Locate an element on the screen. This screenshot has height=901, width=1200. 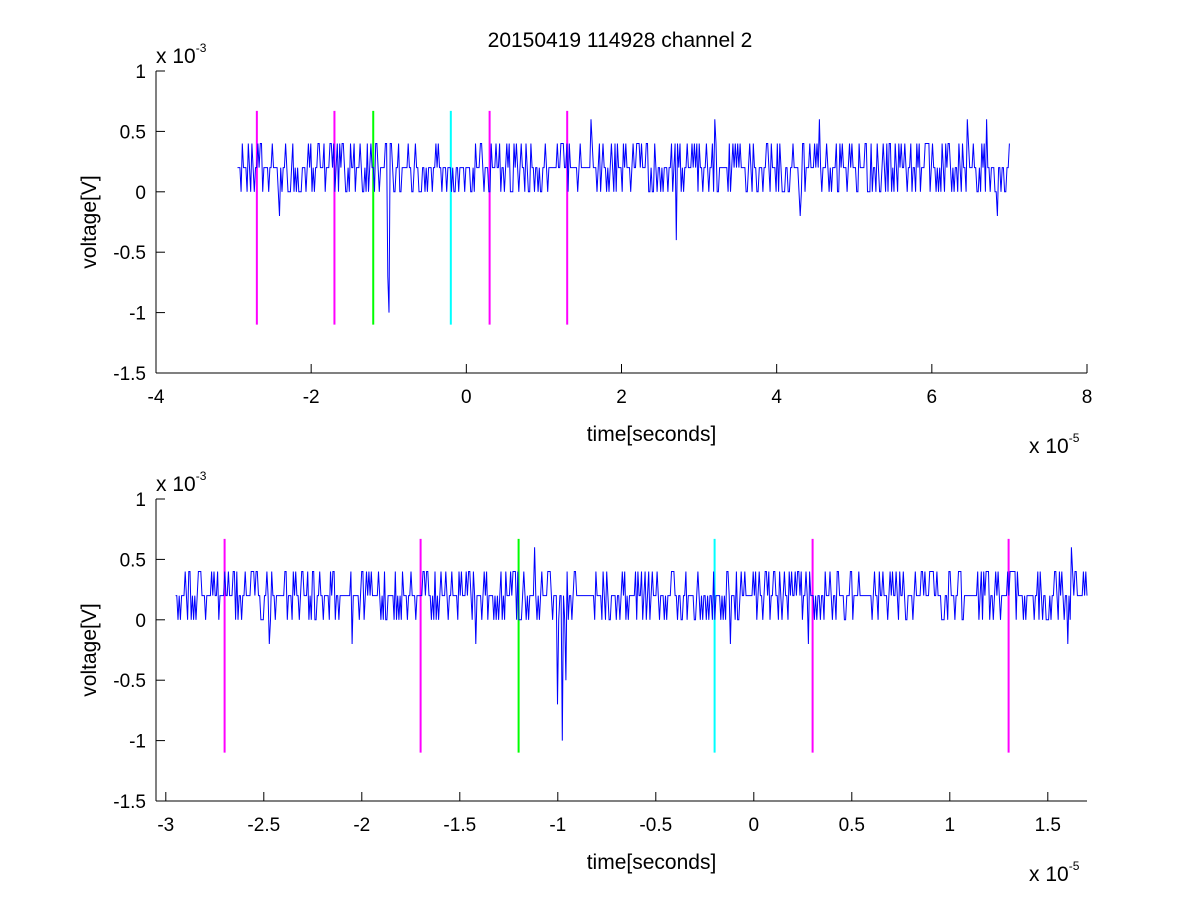
x-tick-label: -0.5 is located at coordinates (655, 825).